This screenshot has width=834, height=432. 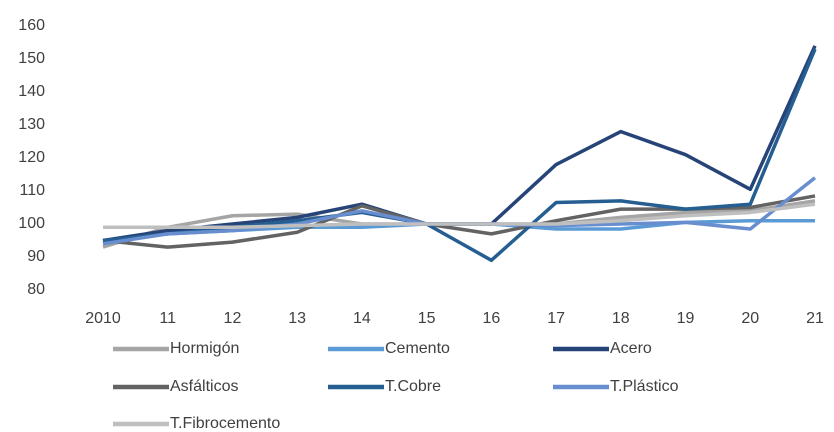 I want to click on y-tick-label: 150, so click(x=31, y=58).